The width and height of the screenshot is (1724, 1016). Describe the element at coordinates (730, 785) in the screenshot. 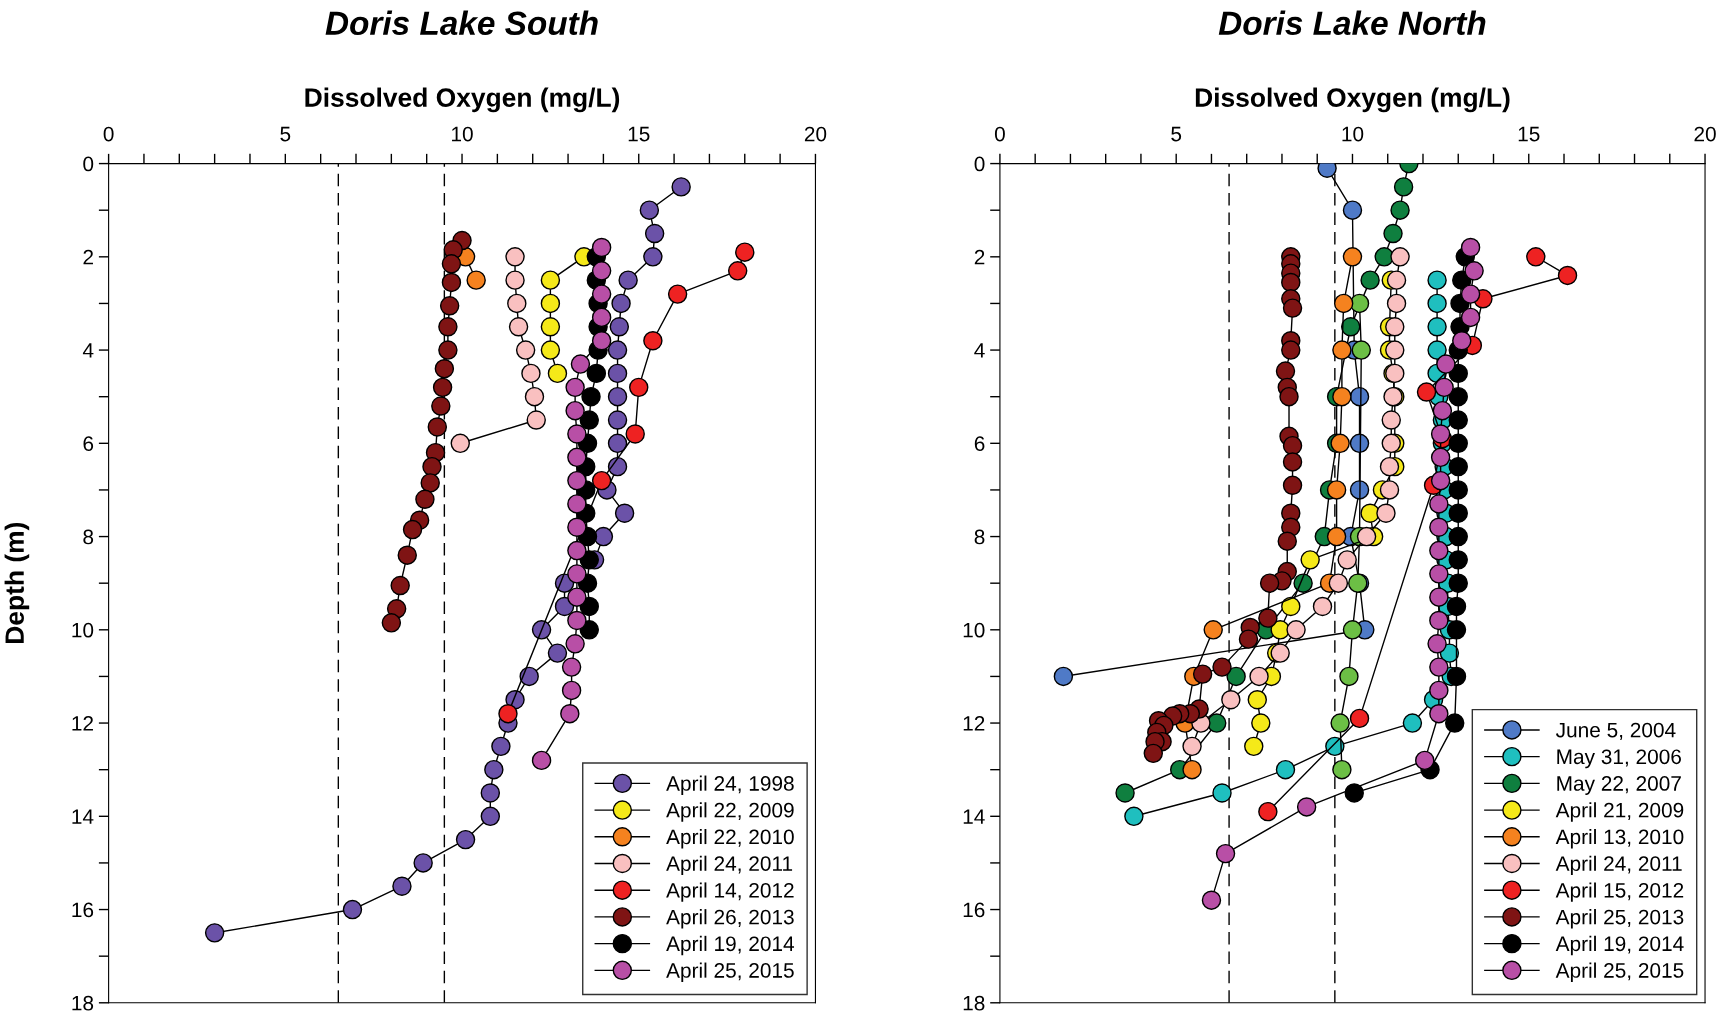

I see `legend-label: April 24, 1998` at that location.